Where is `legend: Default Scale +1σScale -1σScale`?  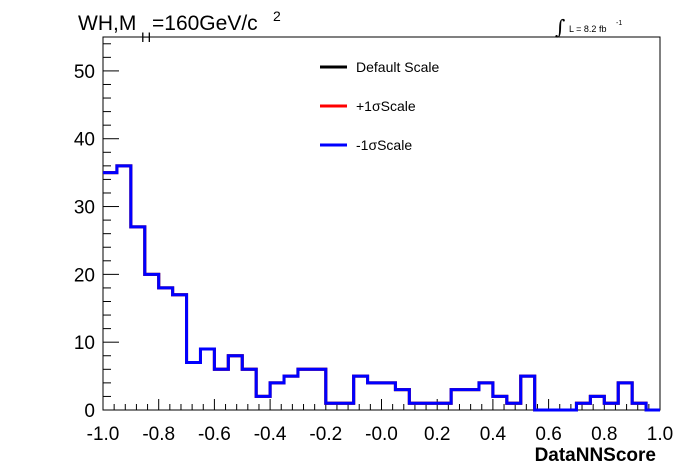
legend: Default Scale +1σScale -1σScale is located at coordinates (379, 106).